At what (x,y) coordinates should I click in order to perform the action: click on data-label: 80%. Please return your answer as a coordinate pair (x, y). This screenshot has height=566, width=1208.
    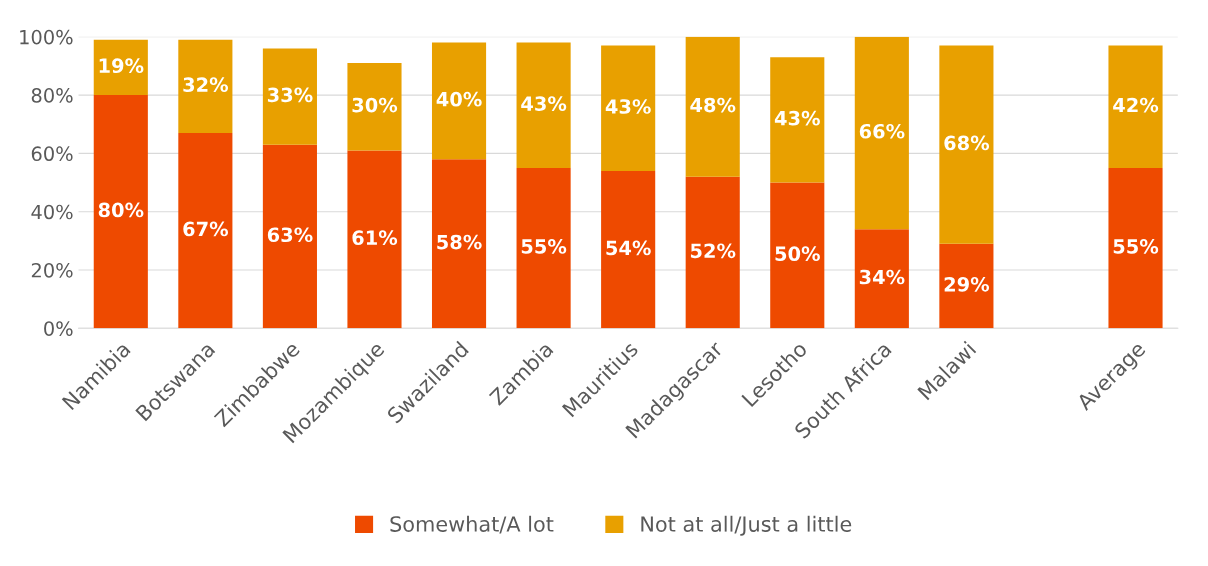
    Looking at the image, I should click on (121, 210).